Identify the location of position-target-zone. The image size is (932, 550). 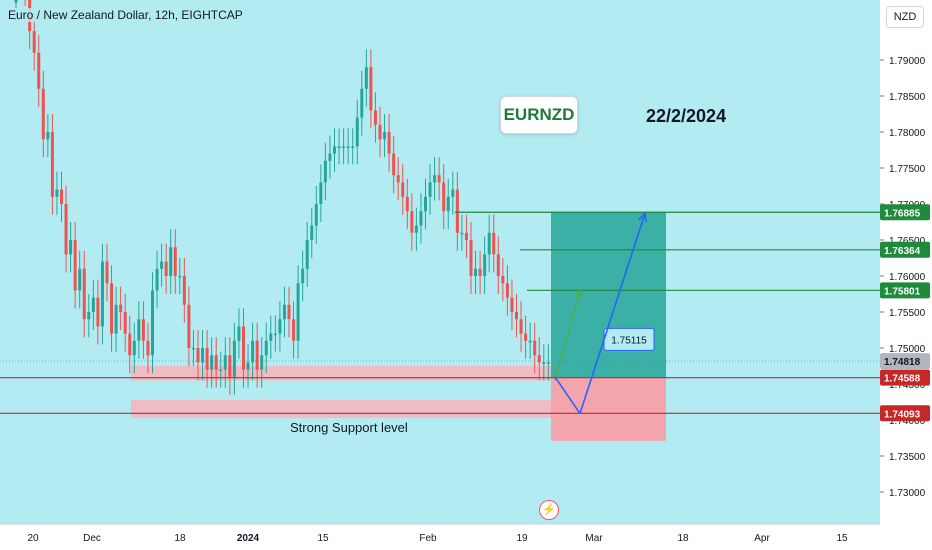
(608, 295).